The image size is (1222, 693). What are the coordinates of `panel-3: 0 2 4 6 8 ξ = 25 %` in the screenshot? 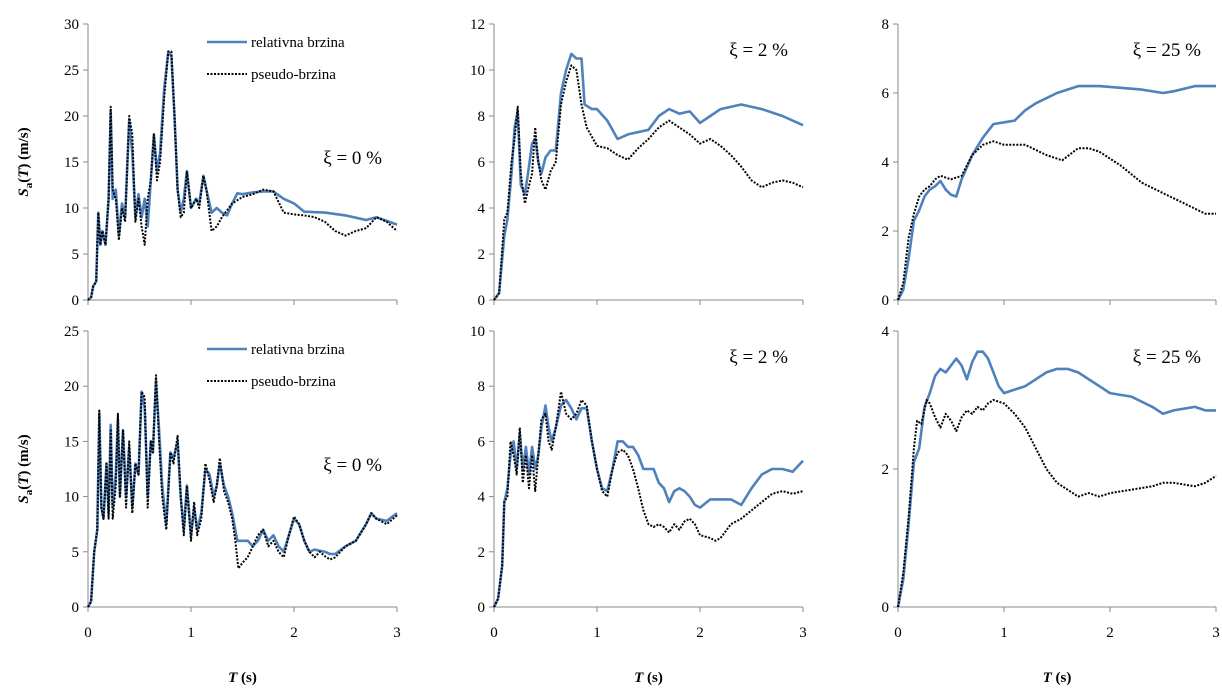 It's located at (1049, 163).